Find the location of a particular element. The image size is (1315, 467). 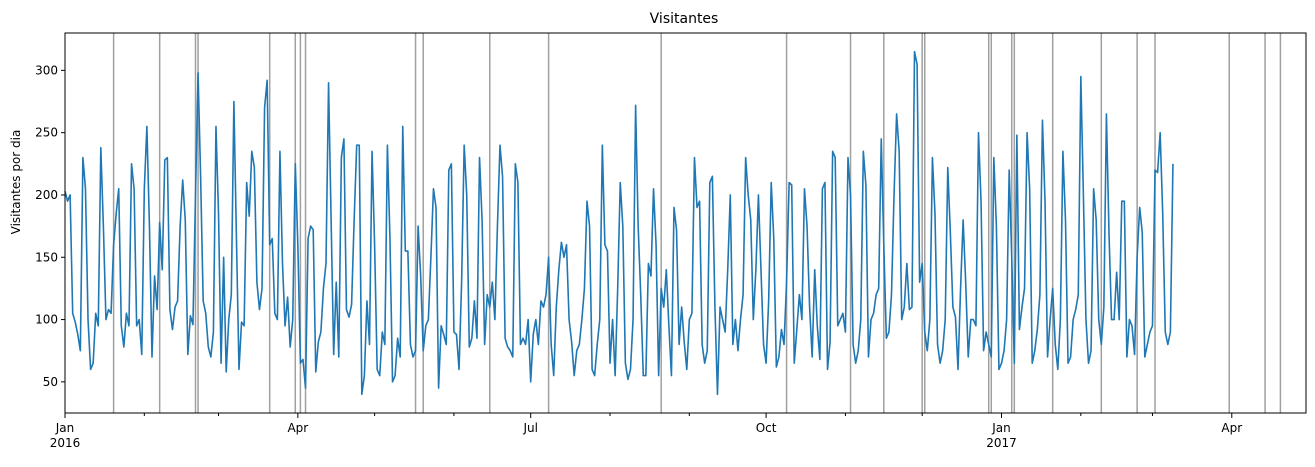

x-tick-label-1: Apr is located at coordinates (297, 428).